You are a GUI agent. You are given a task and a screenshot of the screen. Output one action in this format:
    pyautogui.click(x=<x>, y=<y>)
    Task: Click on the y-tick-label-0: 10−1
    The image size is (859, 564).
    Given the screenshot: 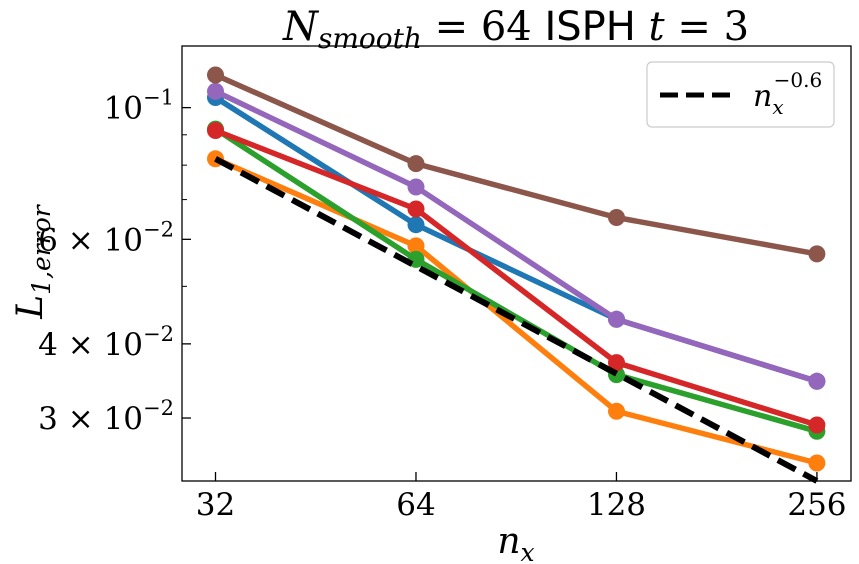 What is the action you would take?
    pyautogui.click(x=139, y=106)
    